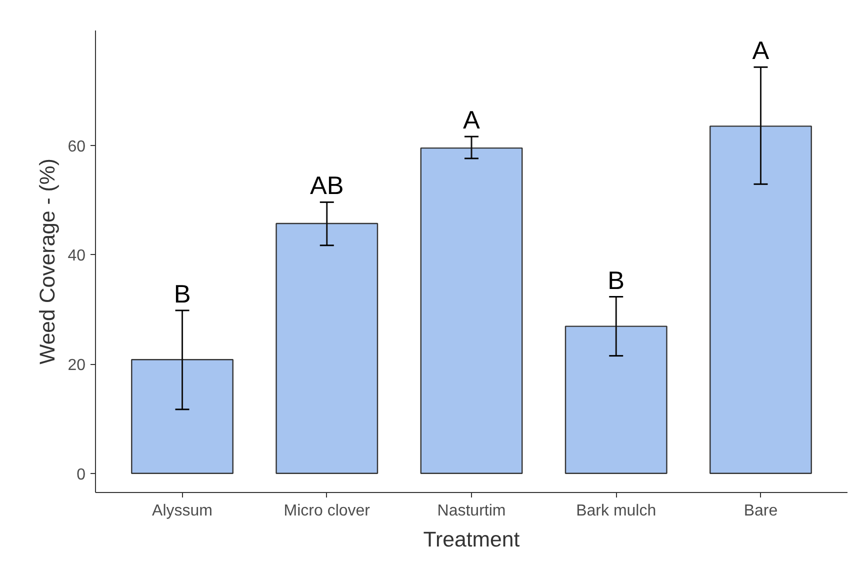 This screenshot has width=852, height=572. Describe the element at coordinates (77, 365) in the screenshot. I see `y-tick-label: 20` at that location.